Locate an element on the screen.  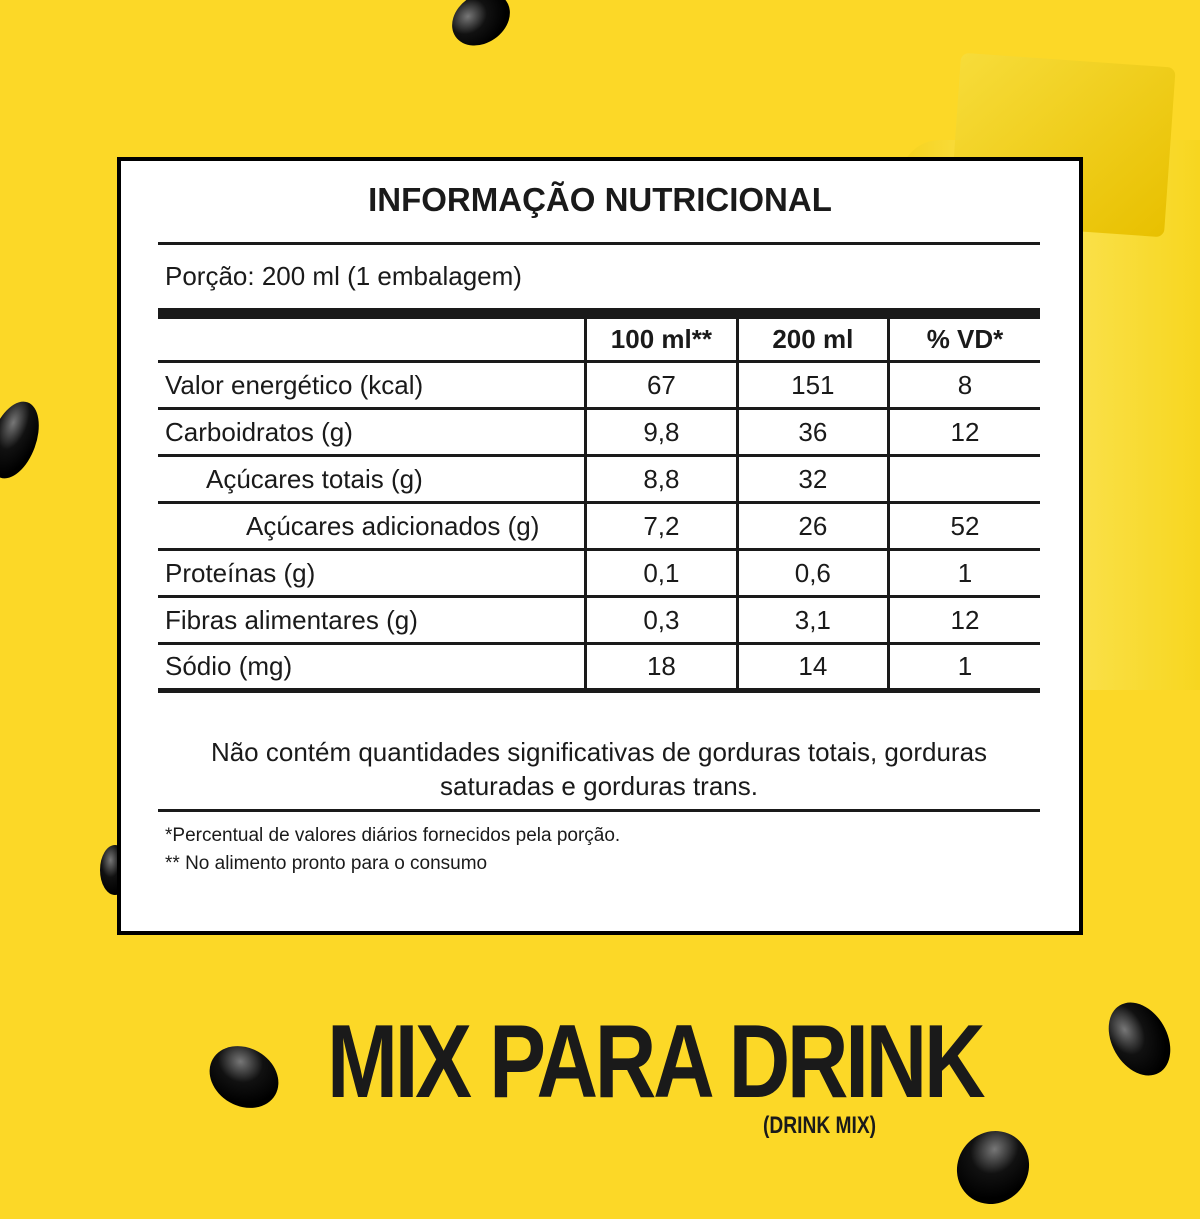
table-row: Fibras alimentares (g) 0,3 3,1 12 is located at coordinates (599, 620).